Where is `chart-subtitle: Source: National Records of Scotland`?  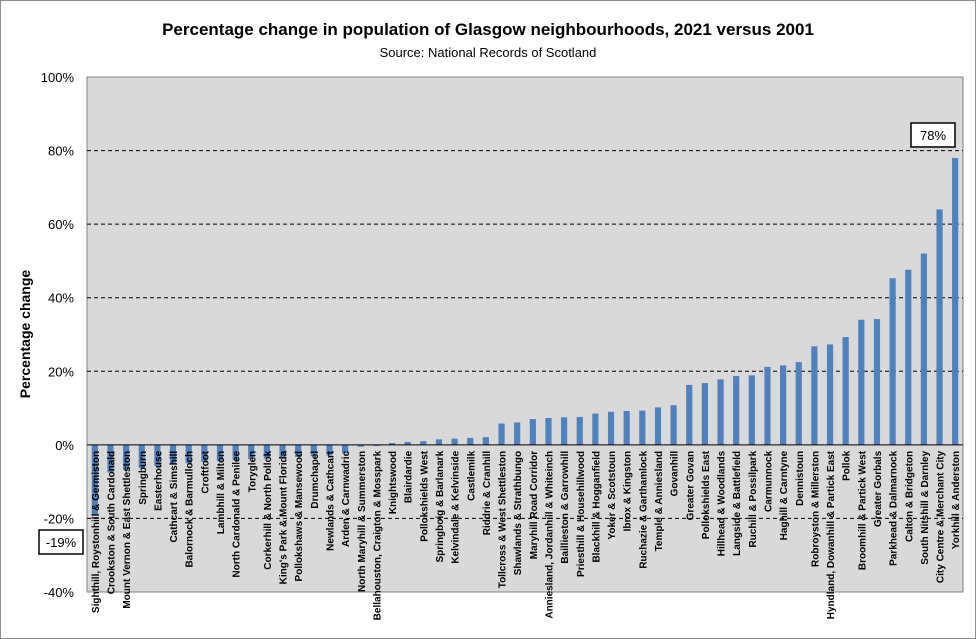
chart-subtitle: Source: National Records of Scotland is located at coordinates (488, 52).